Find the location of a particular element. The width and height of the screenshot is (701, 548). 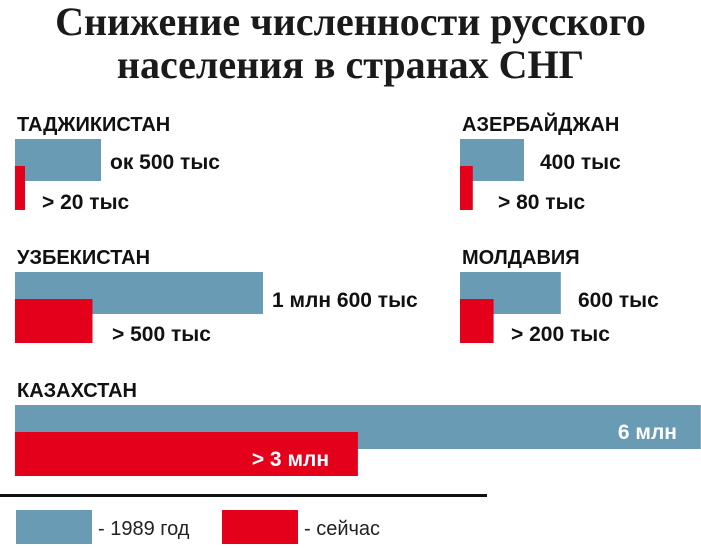

country-0-name: ТАДЖИКИСТАН is located at coordinates (93, 125).